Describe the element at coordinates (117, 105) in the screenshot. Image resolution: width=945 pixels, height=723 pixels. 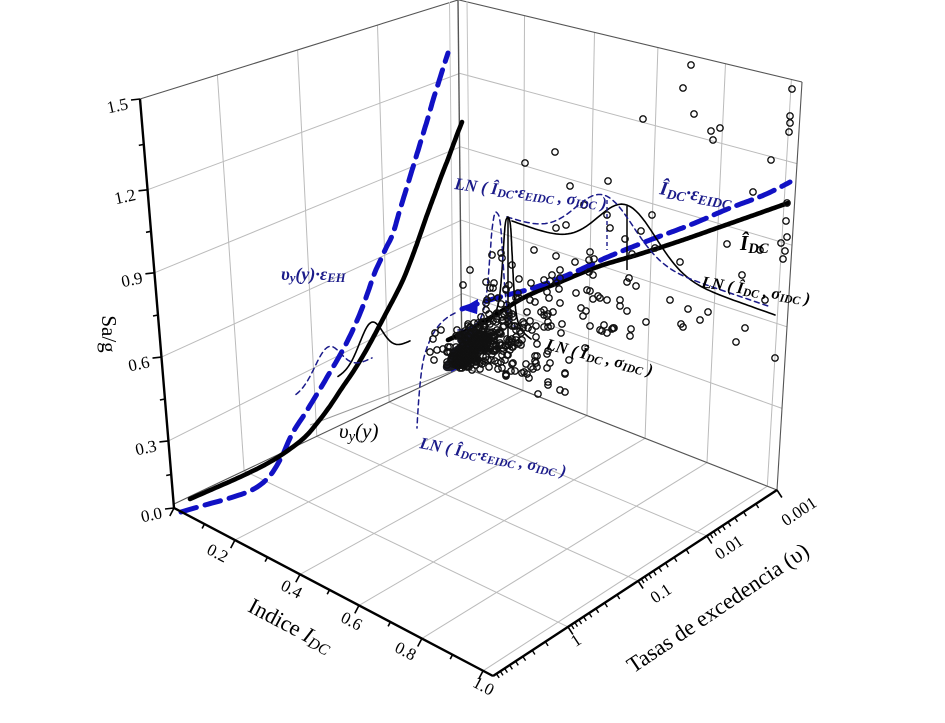
I see `svg-text: 1.5` at that location.